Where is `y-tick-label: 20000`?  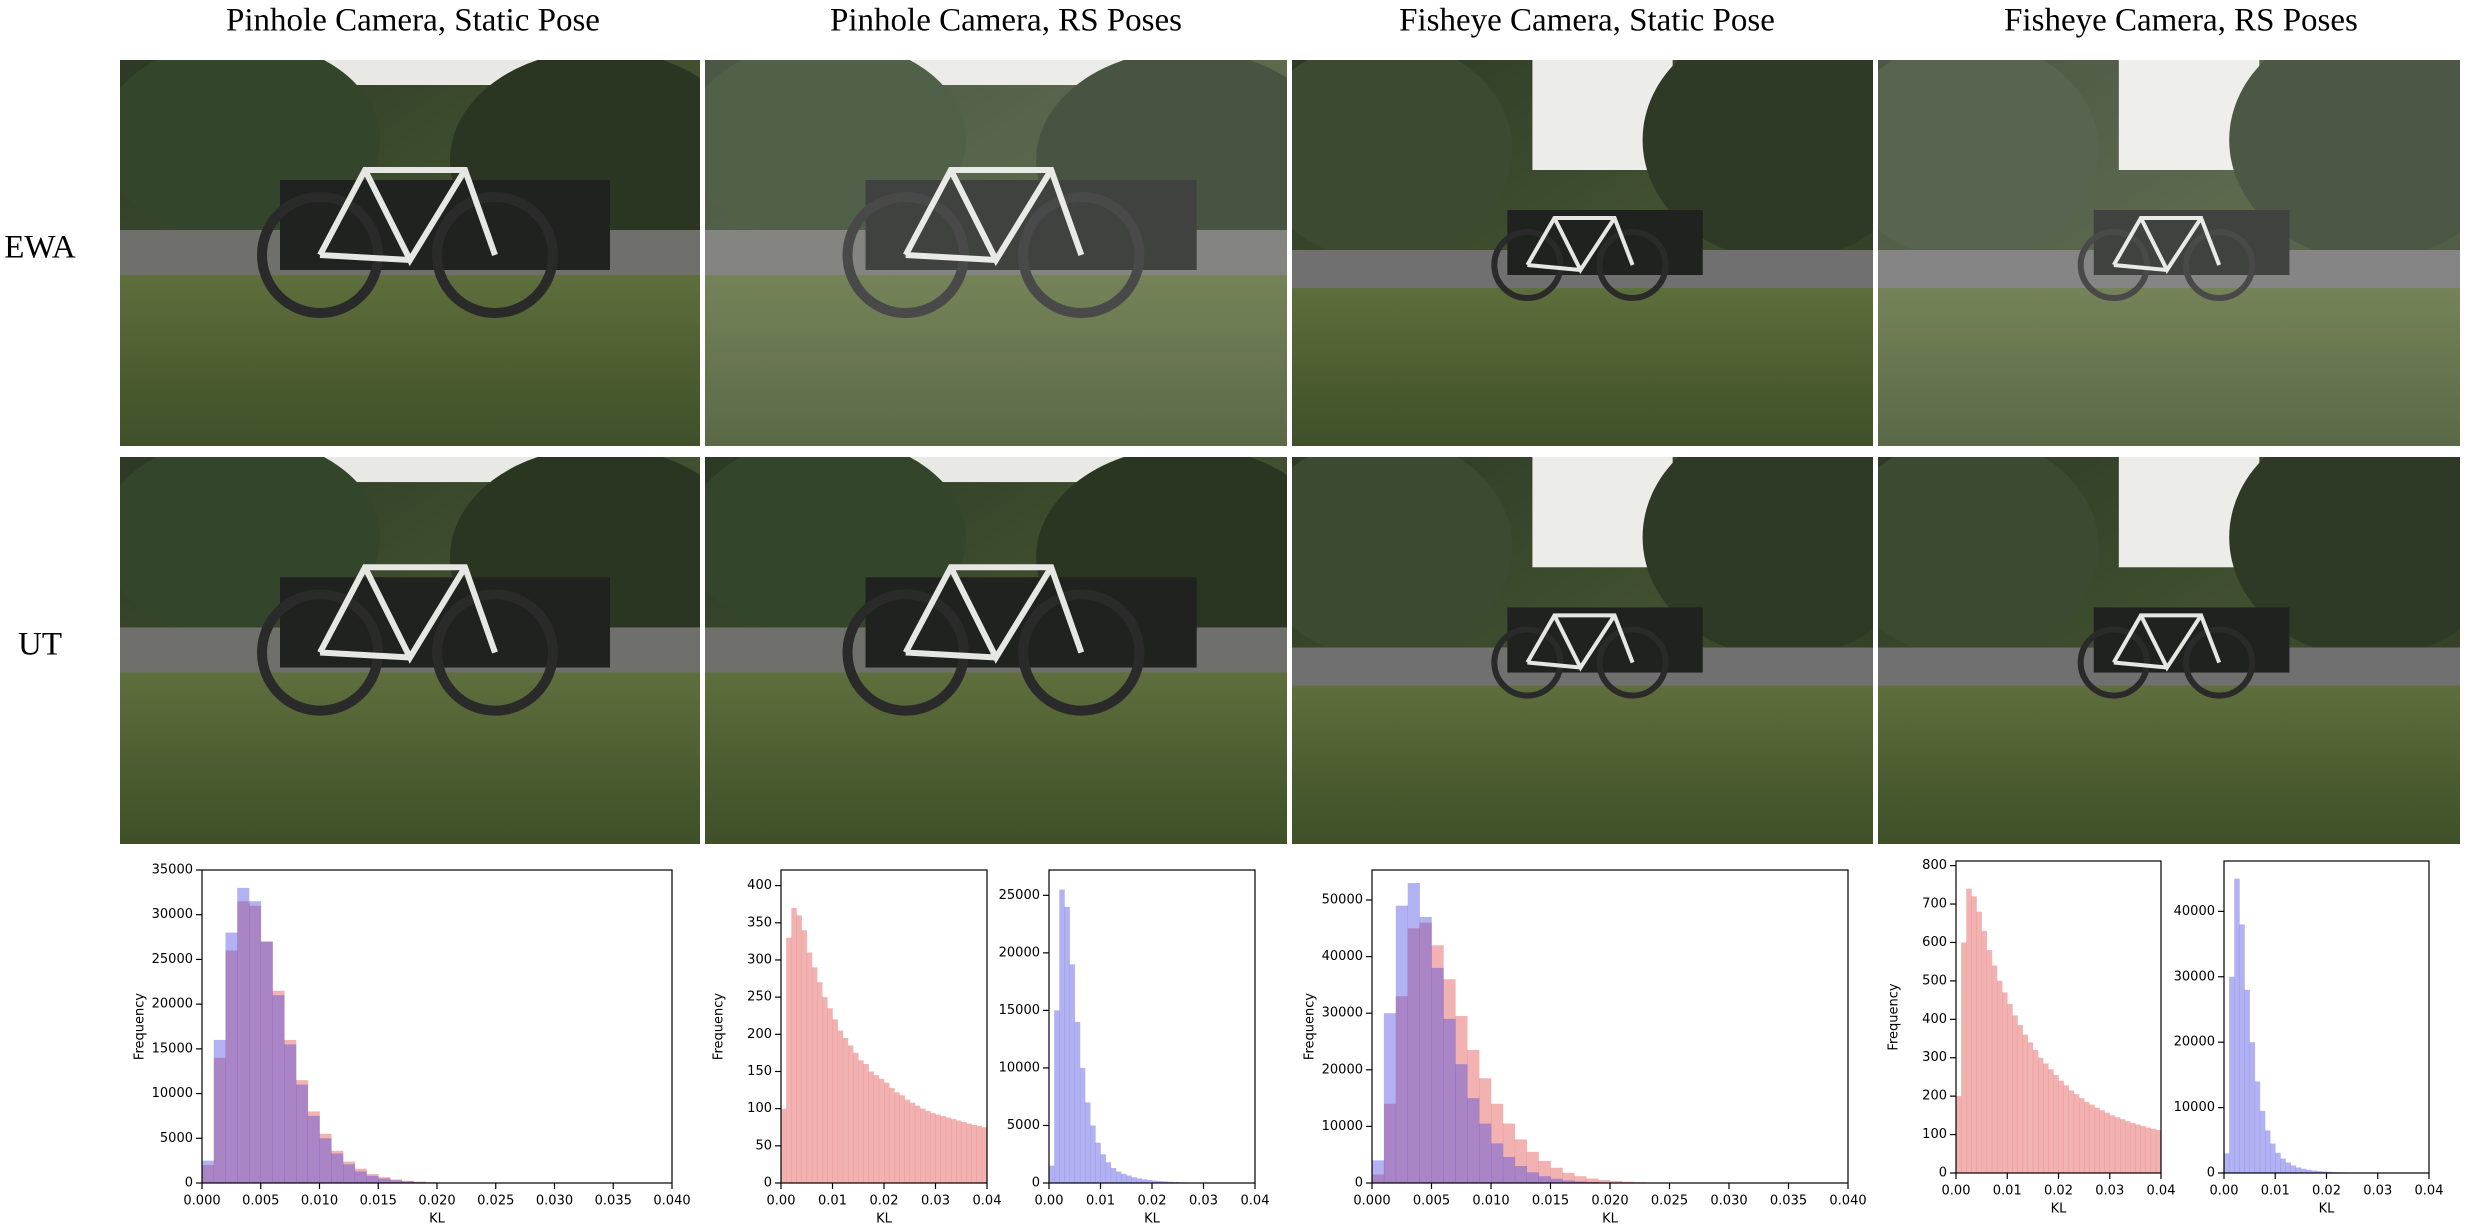
y-tick-label: 20000 is located at coordinates (1342, 1069).